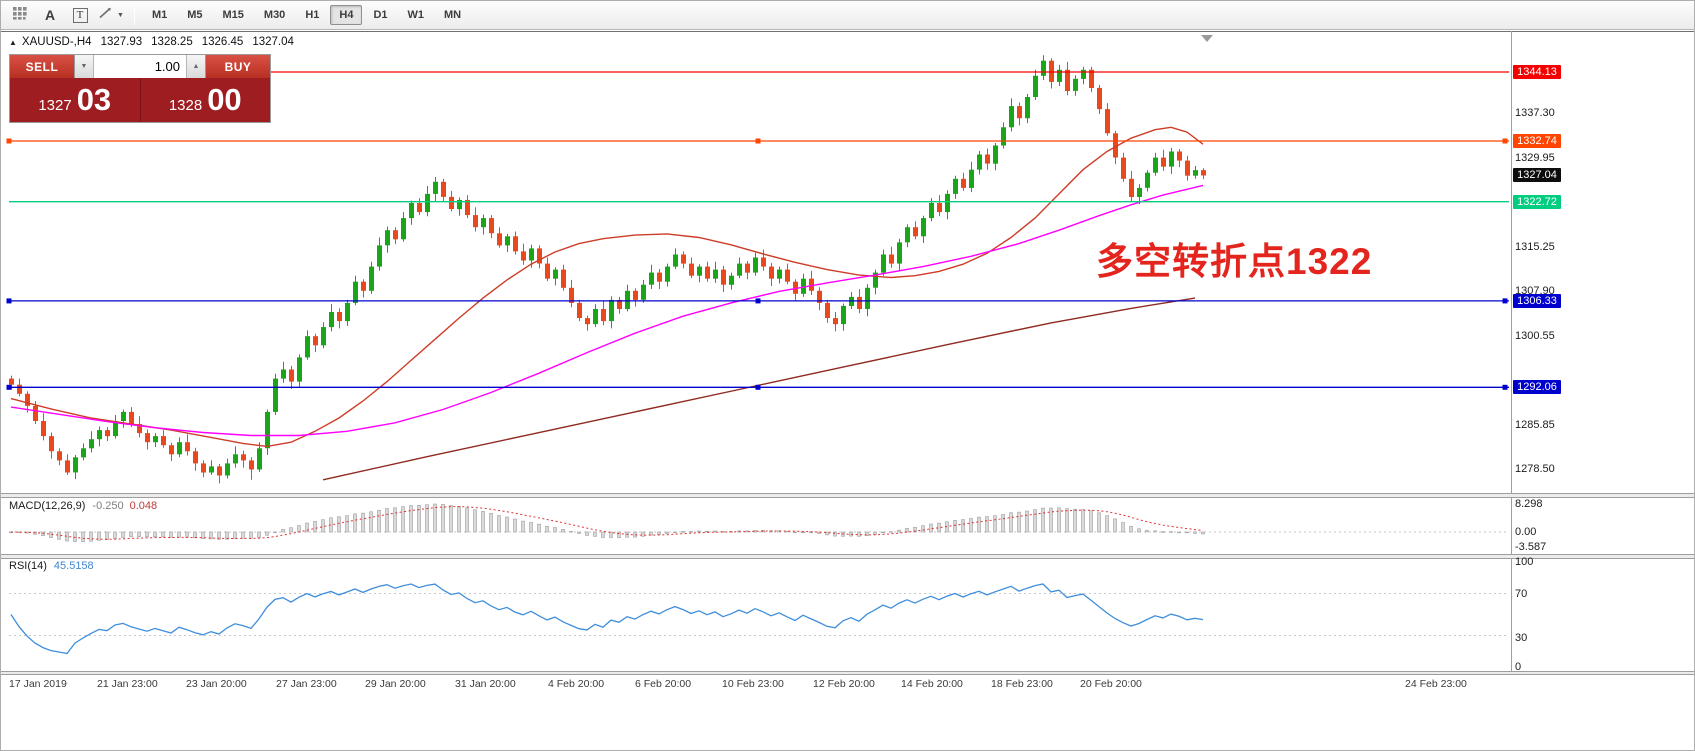 This screenshot has width=1695, height=751. I want to click on chart-annotation: 多空转折点1322, so click(1234, 261).